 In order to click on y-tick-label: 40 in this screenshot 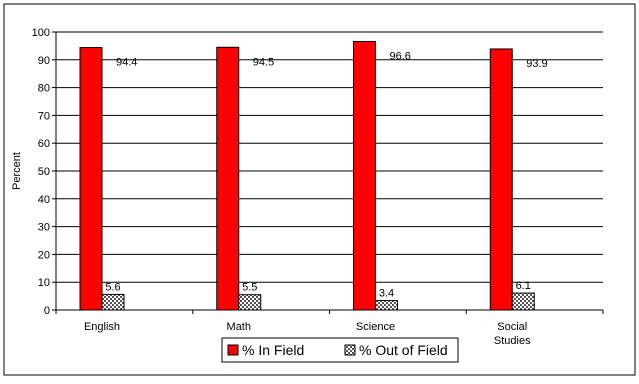, I will do `click(44, 200)`.